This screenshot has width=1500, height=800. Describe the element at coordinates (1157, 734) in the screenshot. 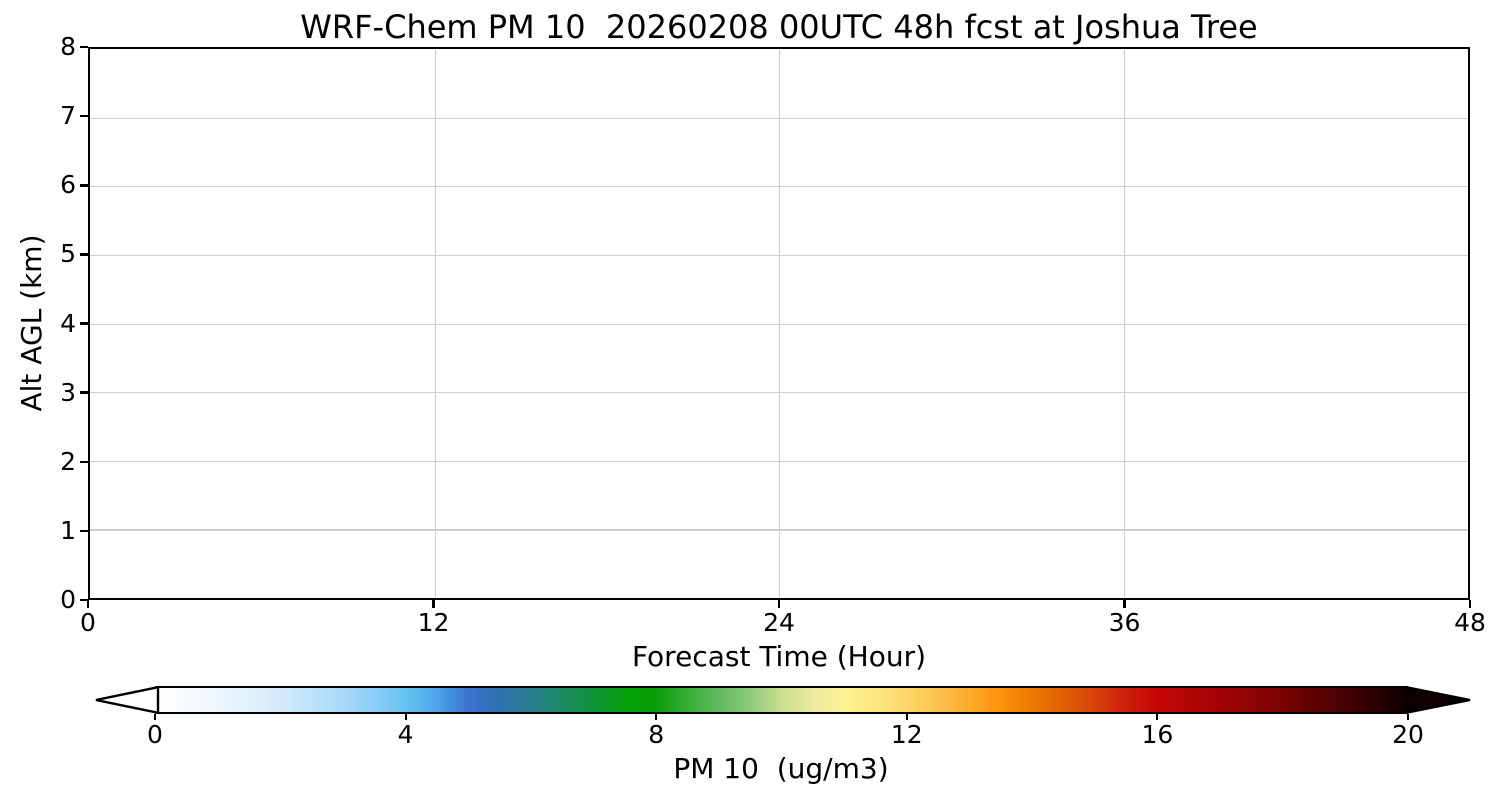

I see `colorbar-tick-label: 16` at that location.